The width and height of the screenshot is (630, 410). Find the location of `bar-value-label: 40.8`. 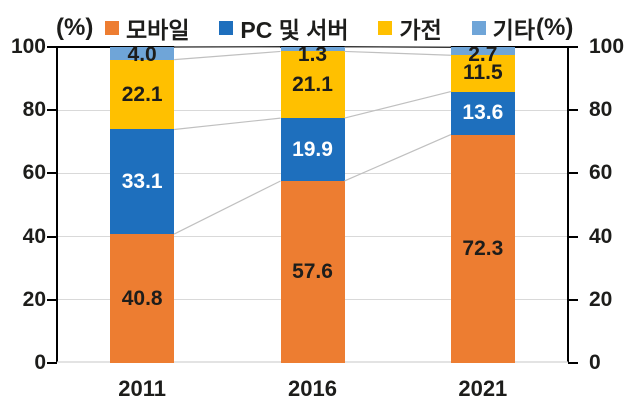

bar-value-label: 40.8 is located at coordinates (142, 298).